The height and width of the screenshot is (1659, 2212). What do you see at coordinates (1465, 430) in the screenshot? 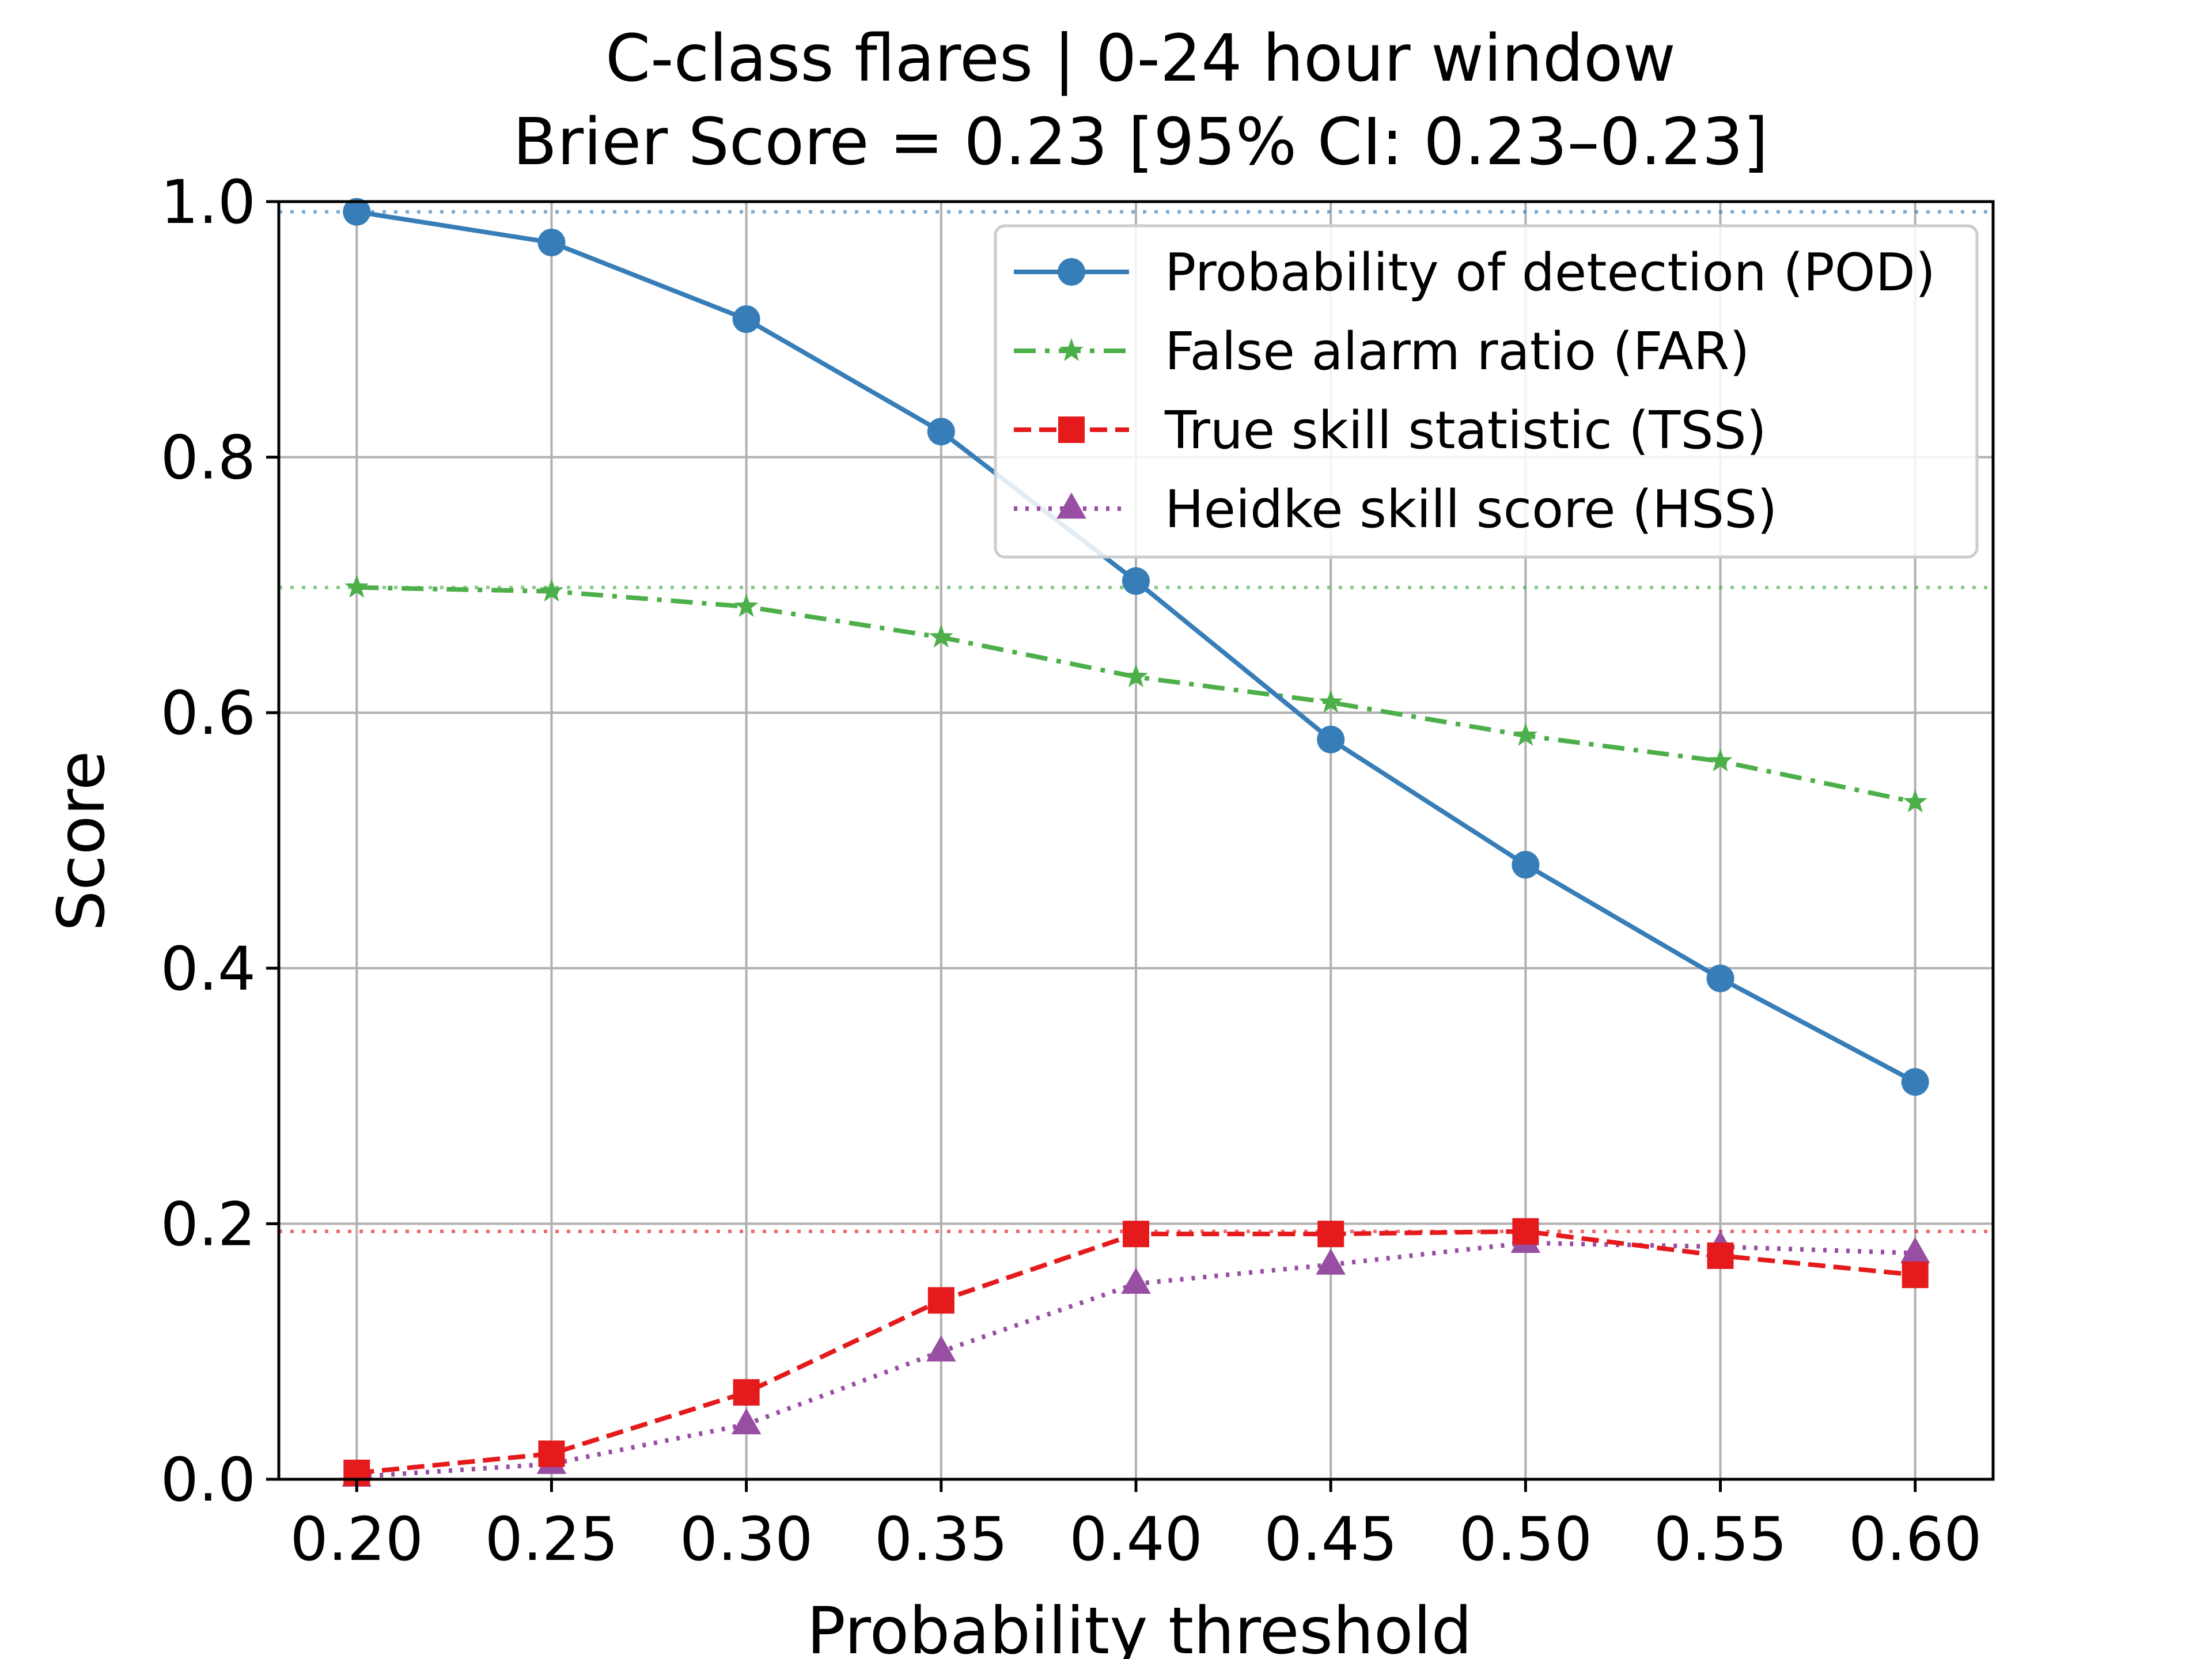
I see `legend-label-2: True skill statistic (TSS)` at bounding box center [1465, 430].